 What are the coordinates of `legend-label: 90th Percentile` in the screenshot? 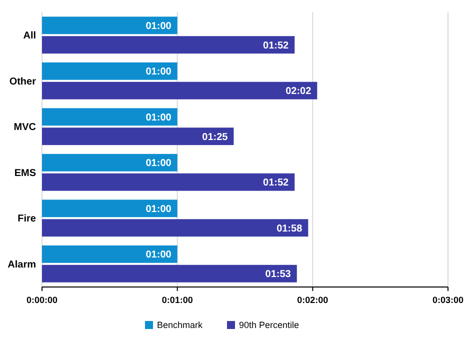 It's located at (269, 325).